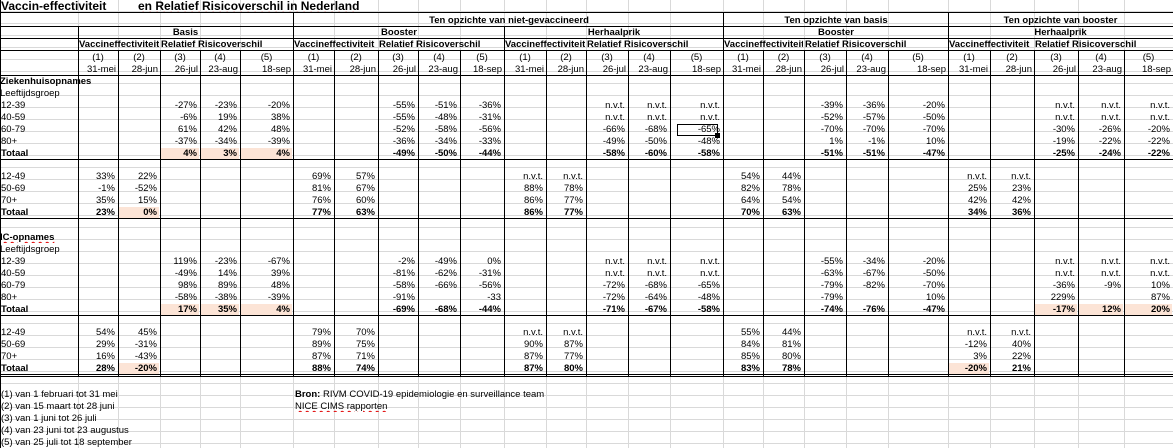 The width and height of the screenshot is (1173, 448). I want to click on column-number: (2), so click(1012, 57).